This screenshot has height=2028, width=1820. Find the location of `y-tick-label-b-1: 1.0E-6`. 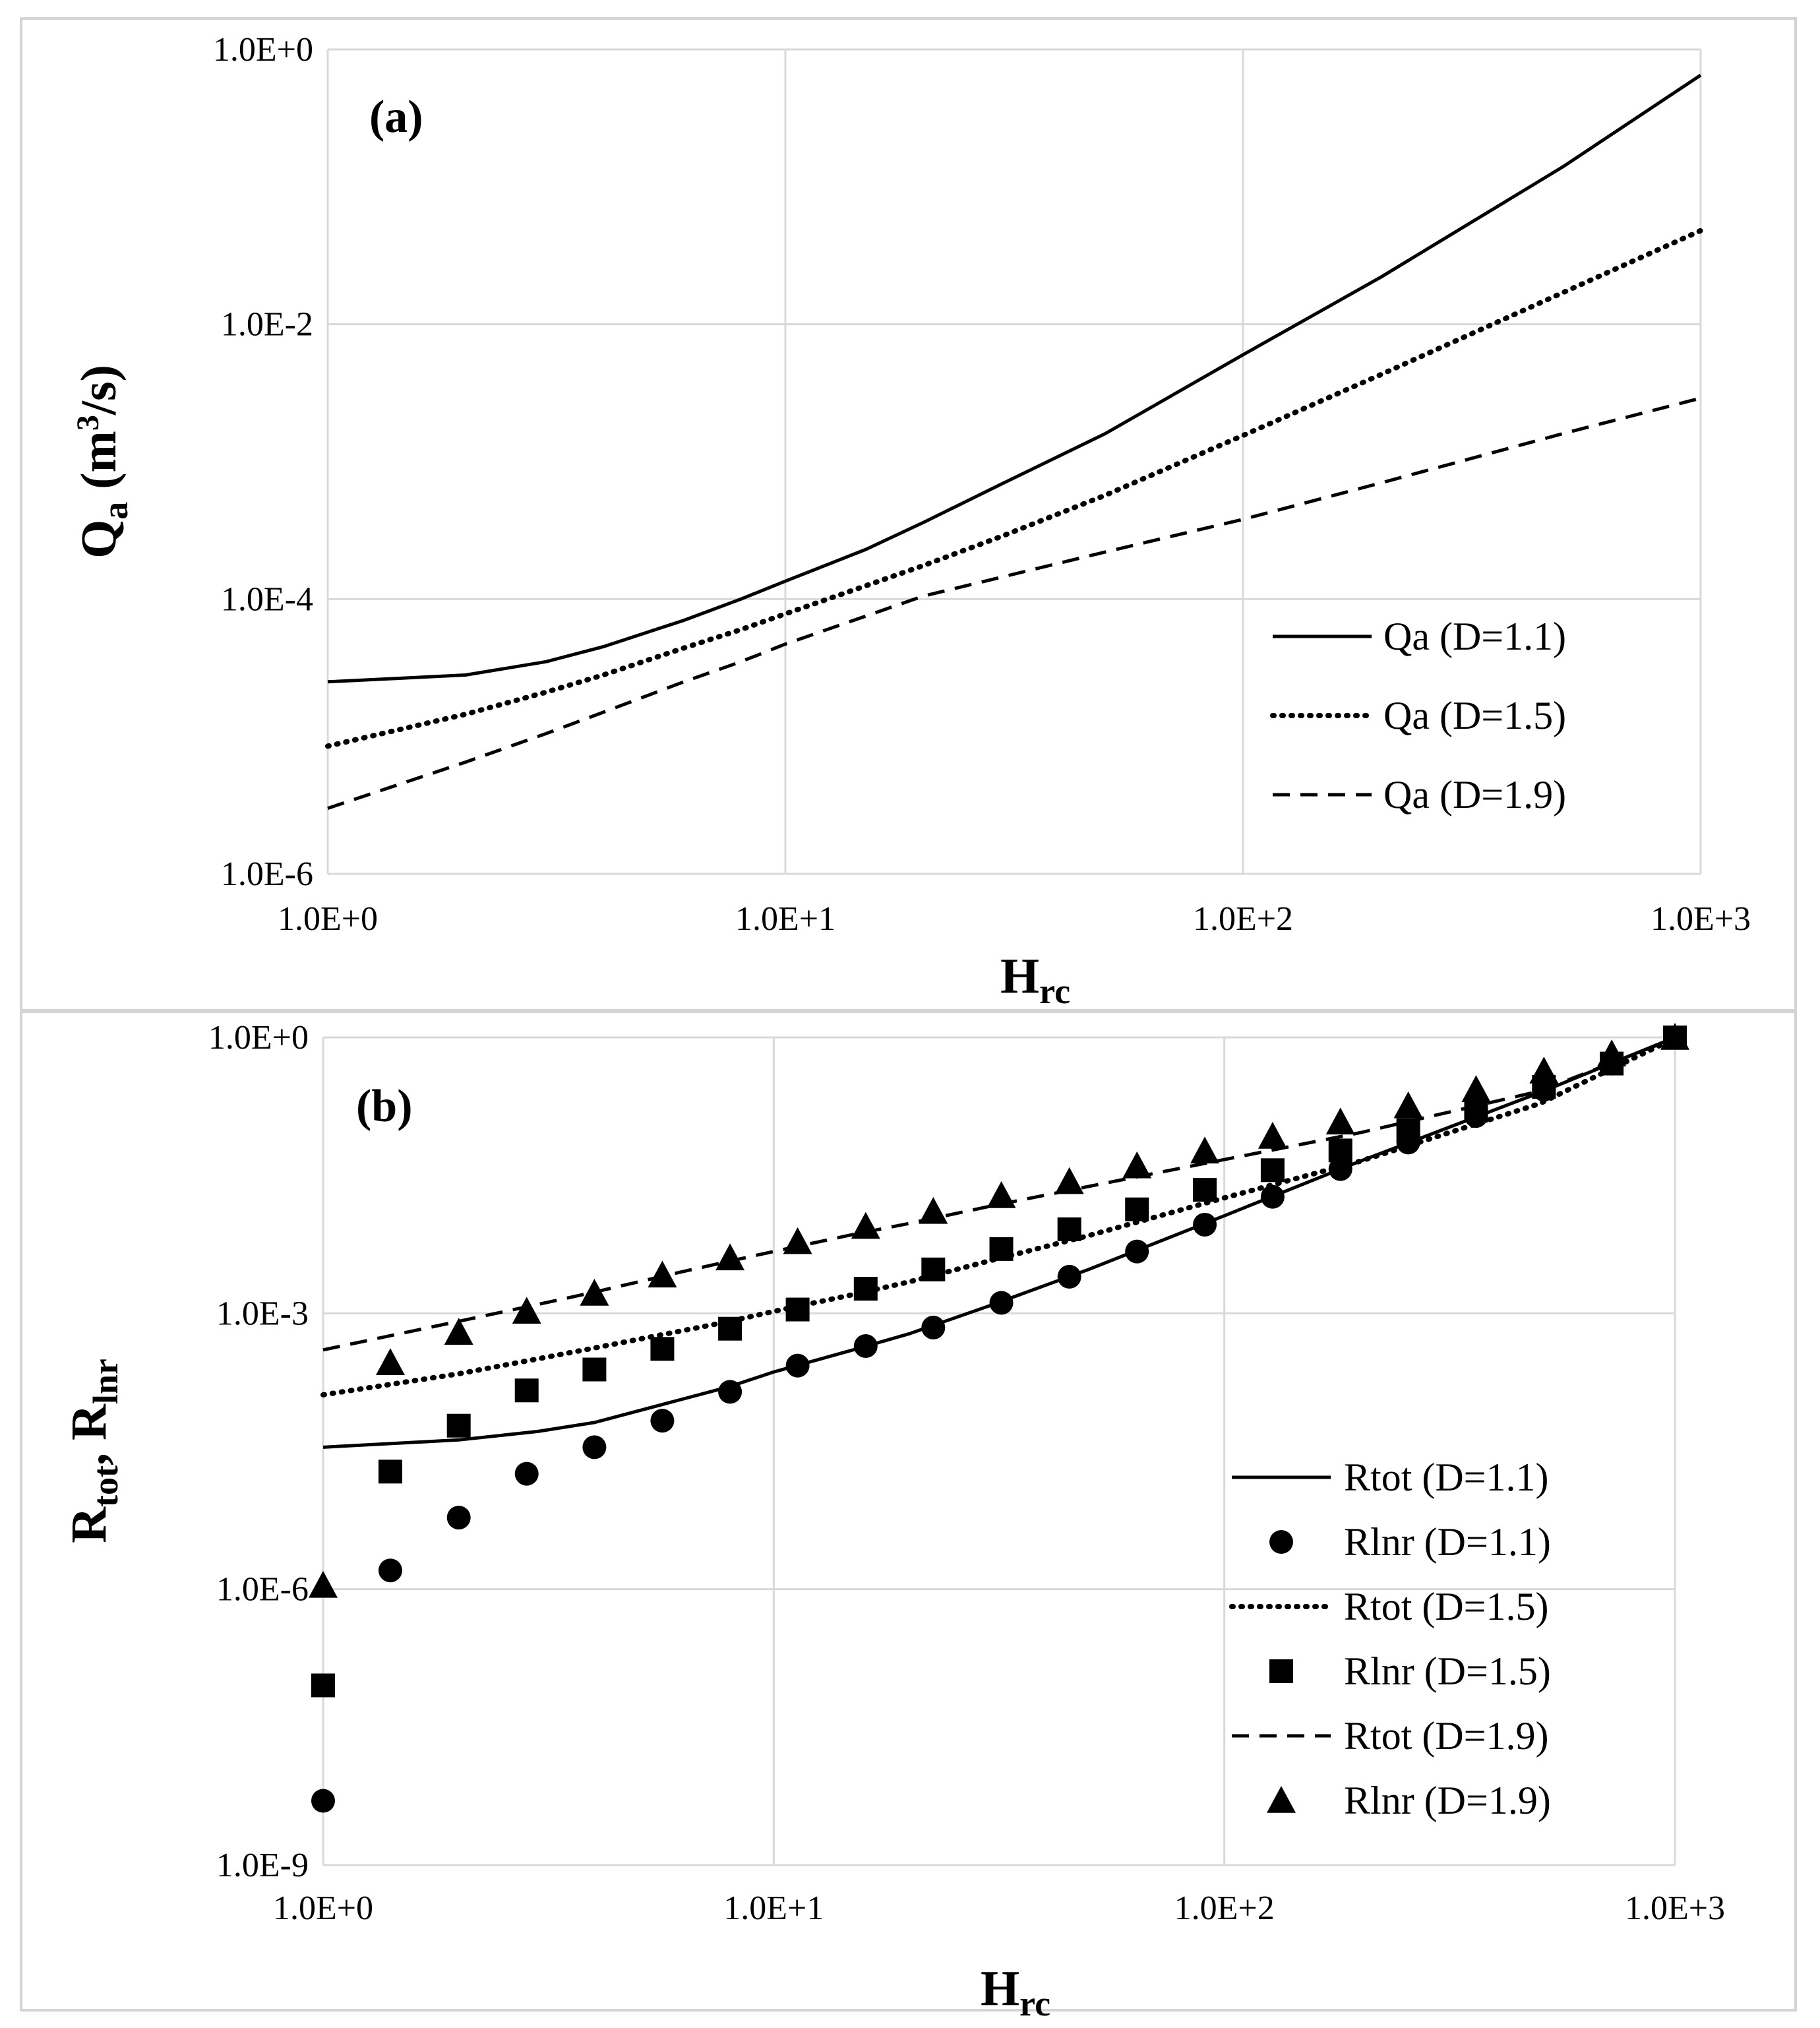

y-tick-label-b-1: 1.0E-6 is located at coordinates (262, 1590).